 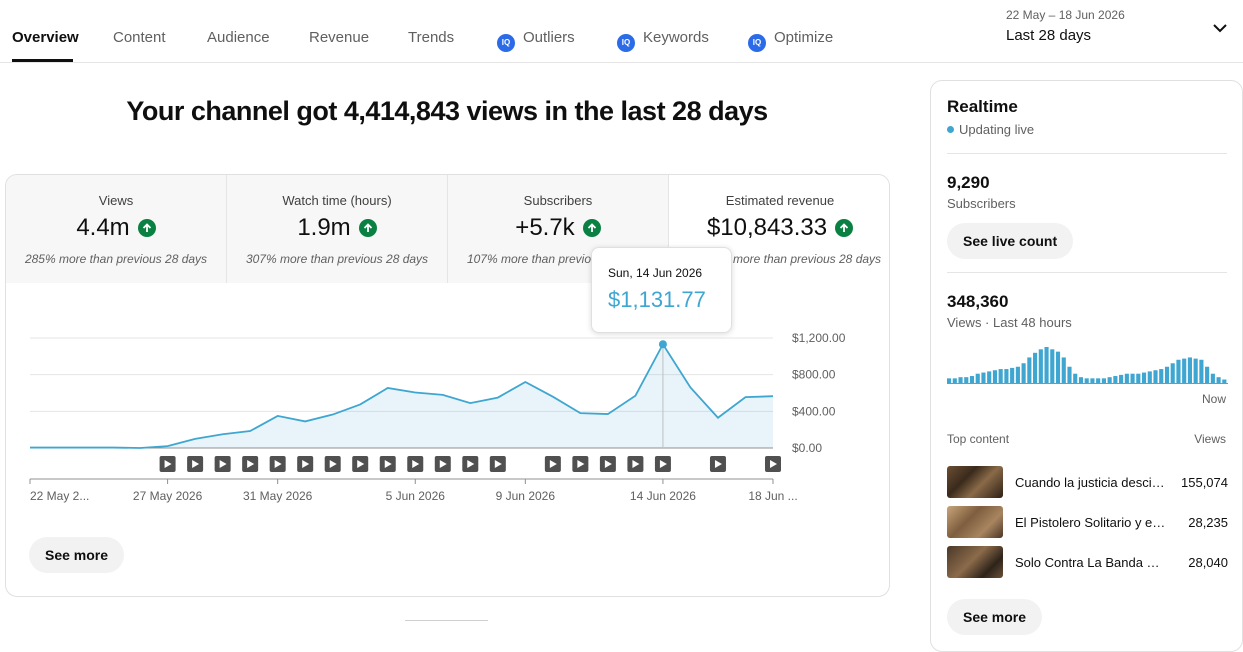 What do you see at coordinates (1049, 35) in the screenshot?
I see `date-range-label: Last 28 days` at bounding box center [1049, 35].